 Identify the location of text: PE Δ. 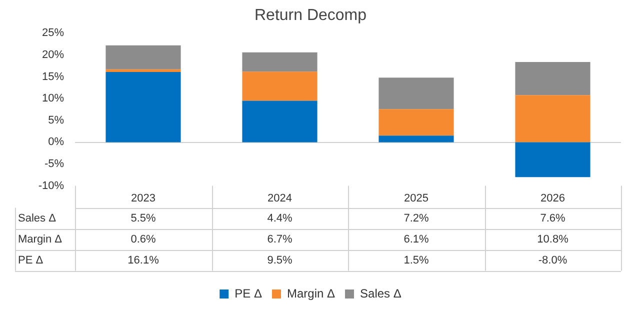
(31, 260).